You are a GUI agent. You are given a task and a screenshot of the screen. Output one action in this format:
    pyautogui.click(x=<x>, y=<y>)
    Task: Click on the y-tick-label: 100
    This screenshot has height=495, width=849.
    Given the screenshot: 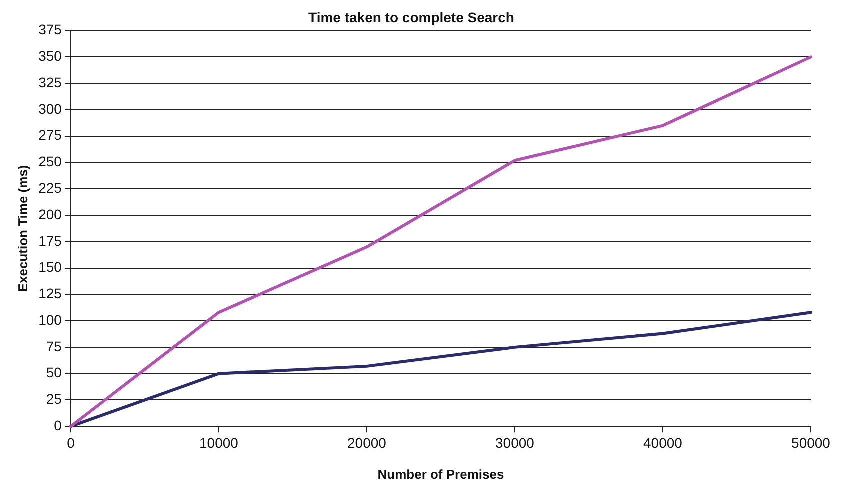 What is the action you would take?
    pyautogui.click(x=50, y=320)
    